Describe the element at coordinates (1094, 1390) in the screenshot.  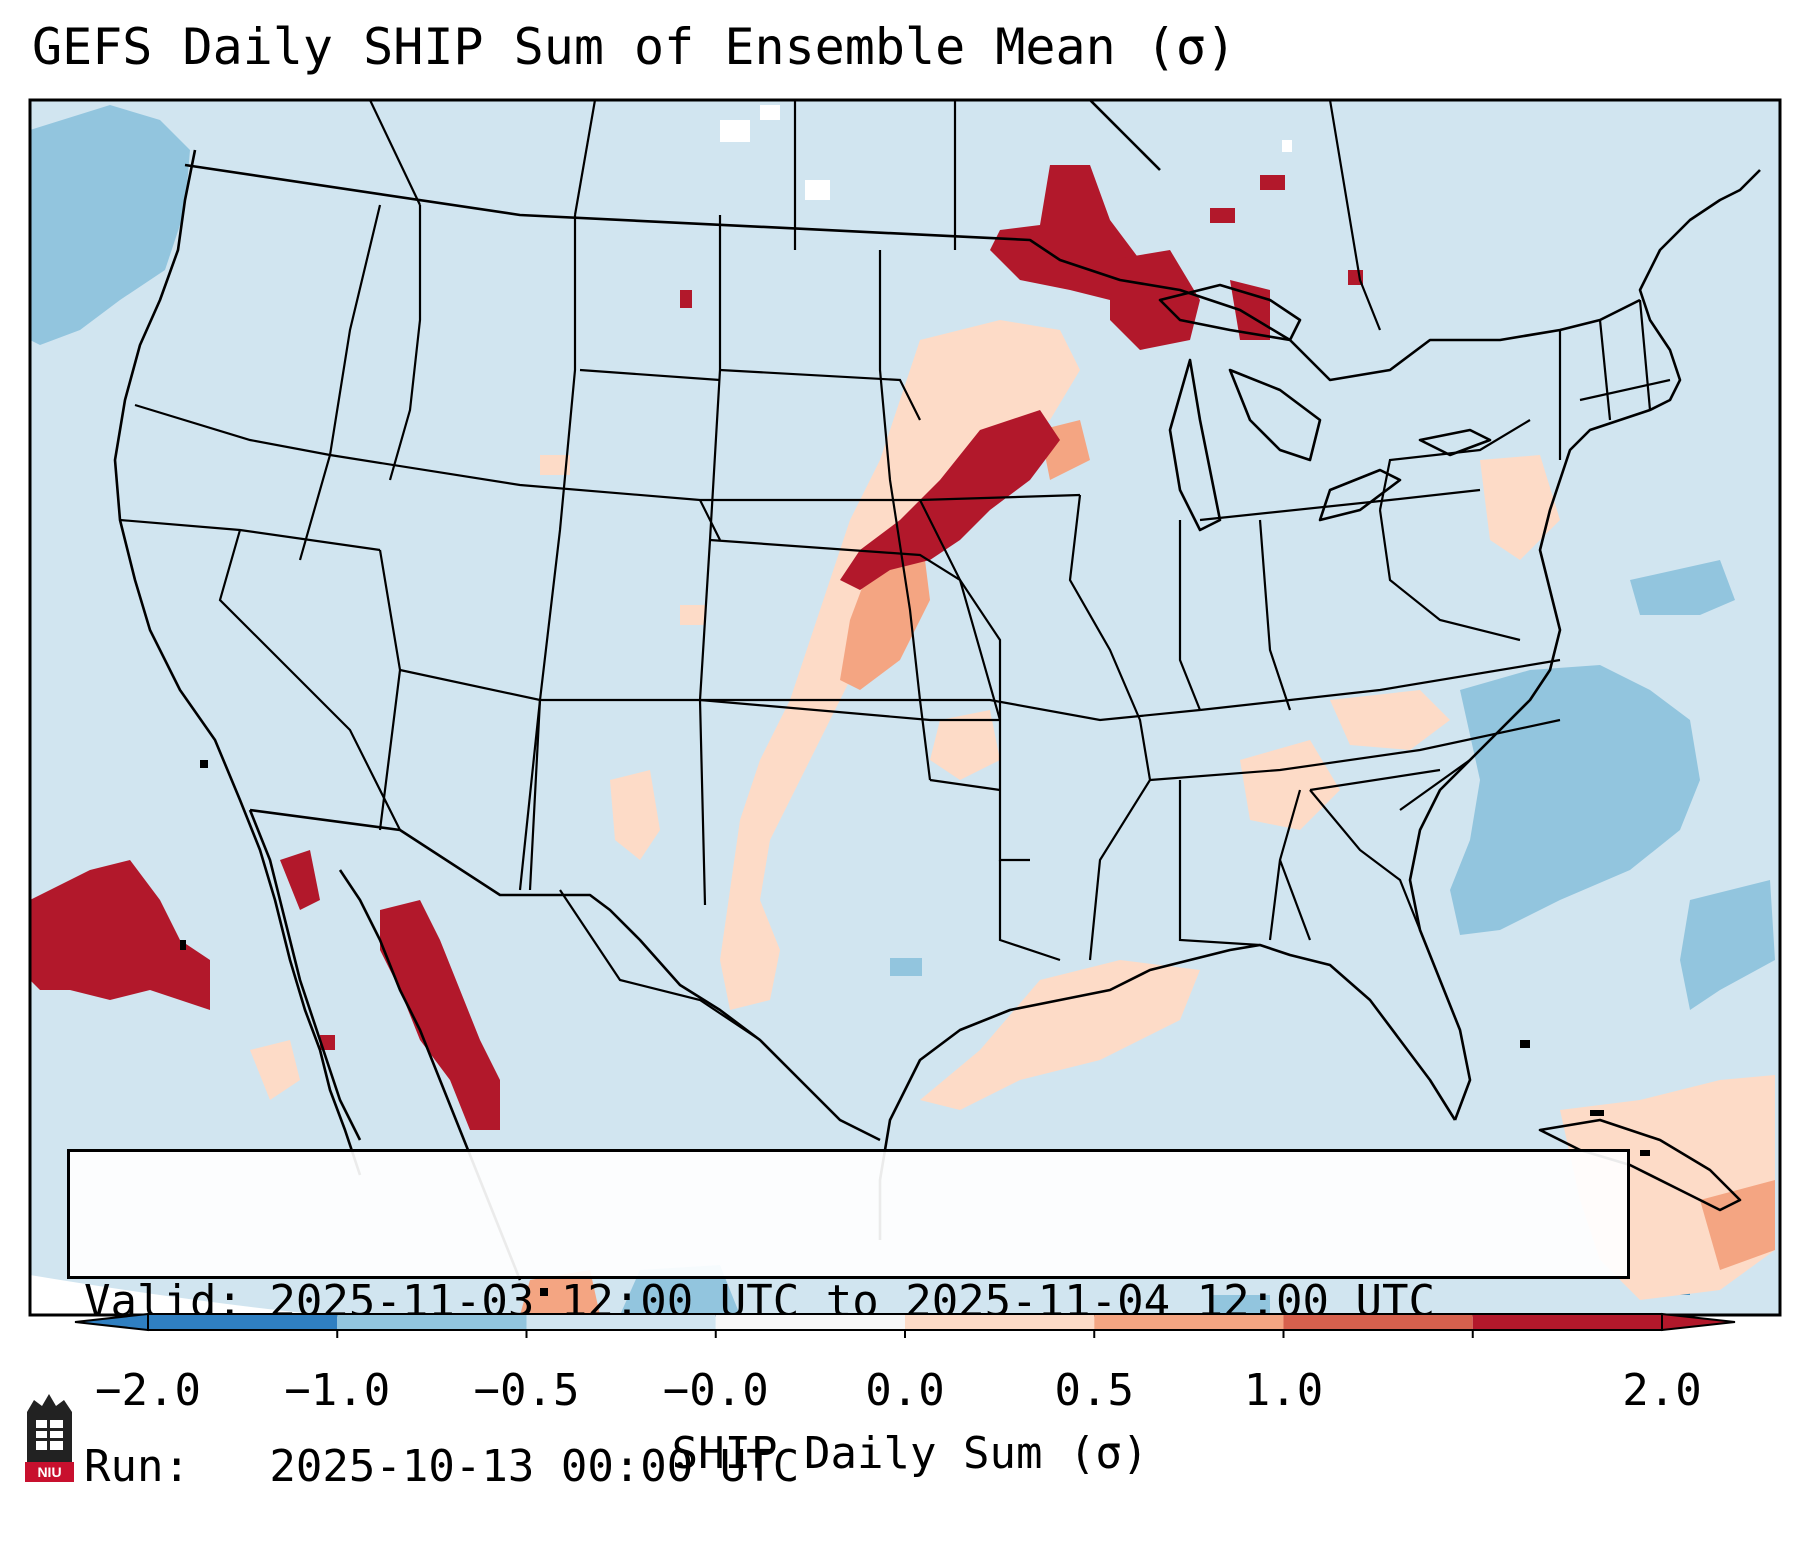
I see `colorbar-tick-label: 0.5` at that location.